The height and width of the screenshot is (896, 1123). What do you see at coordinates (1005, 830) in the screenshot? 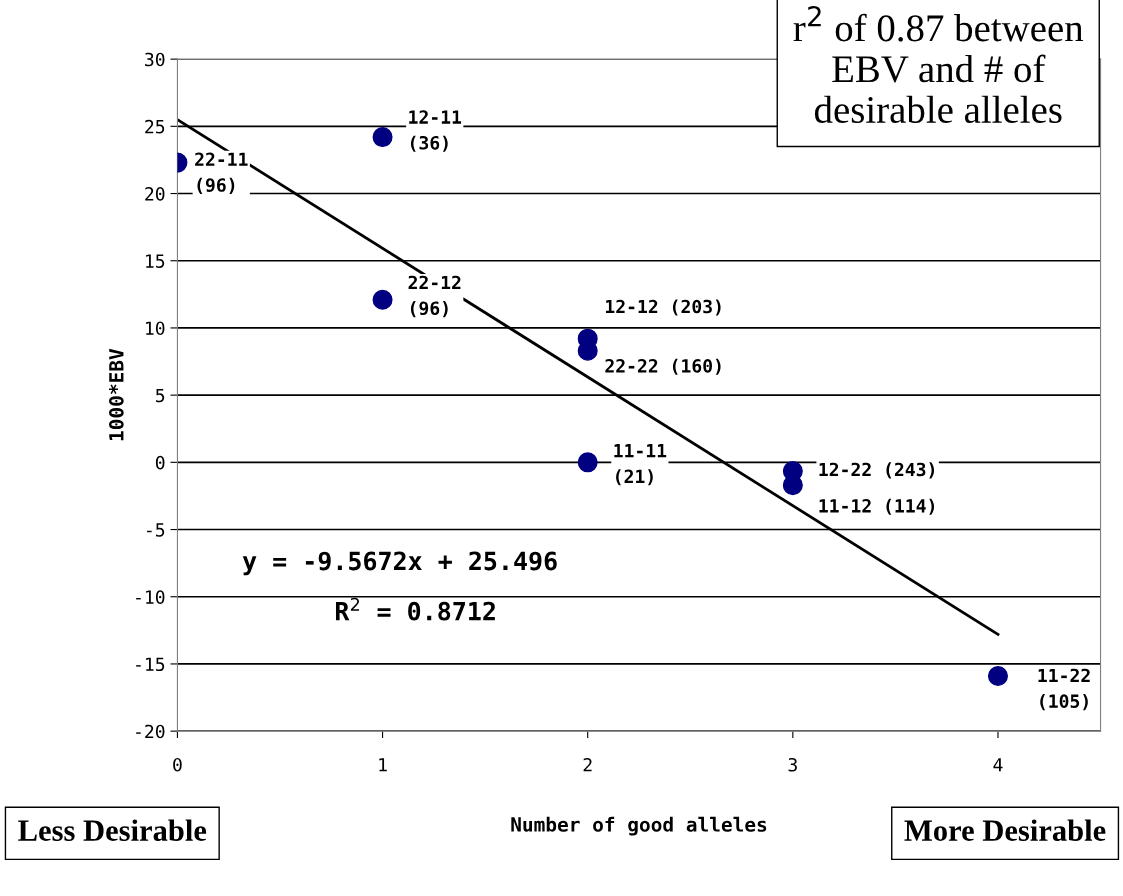
I see `text: More Desirable` at bounding box center [1005, 830].